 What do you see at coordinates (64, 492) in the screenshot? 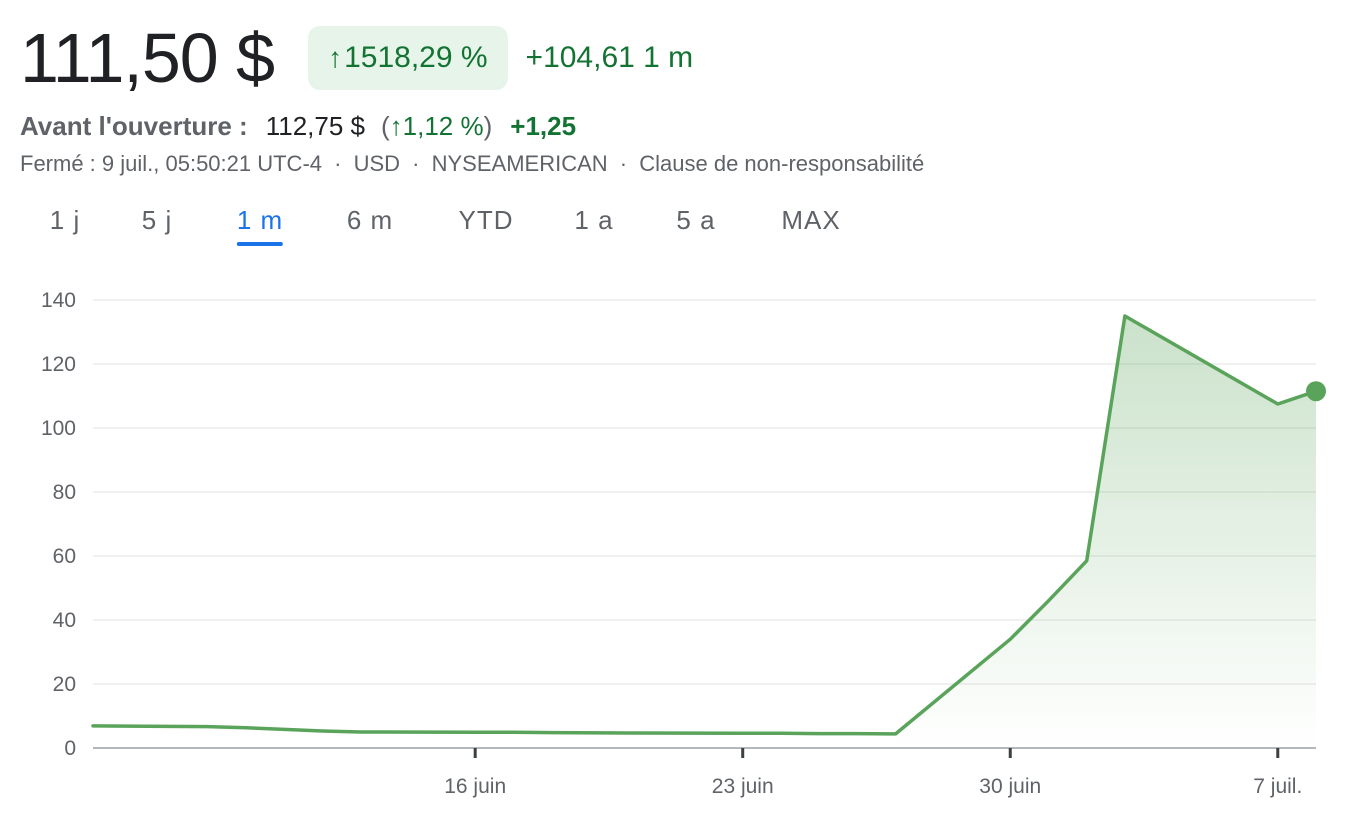
I see `y-tick-label: 80` at bounding box center [64, 492].